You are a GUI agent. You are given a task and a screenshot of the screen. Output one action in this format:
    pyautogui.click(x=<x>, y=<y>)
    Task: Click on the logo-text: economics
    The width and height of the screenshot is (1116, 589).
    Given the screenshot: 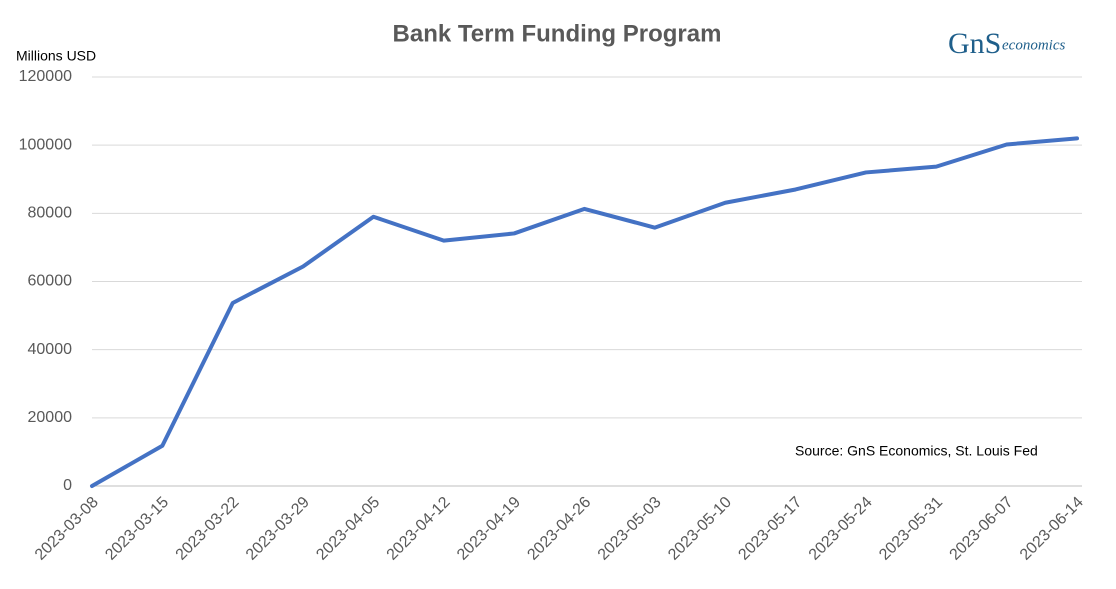 What is the action you would take?
    pyautogui.click(x=1033, y=45)
    